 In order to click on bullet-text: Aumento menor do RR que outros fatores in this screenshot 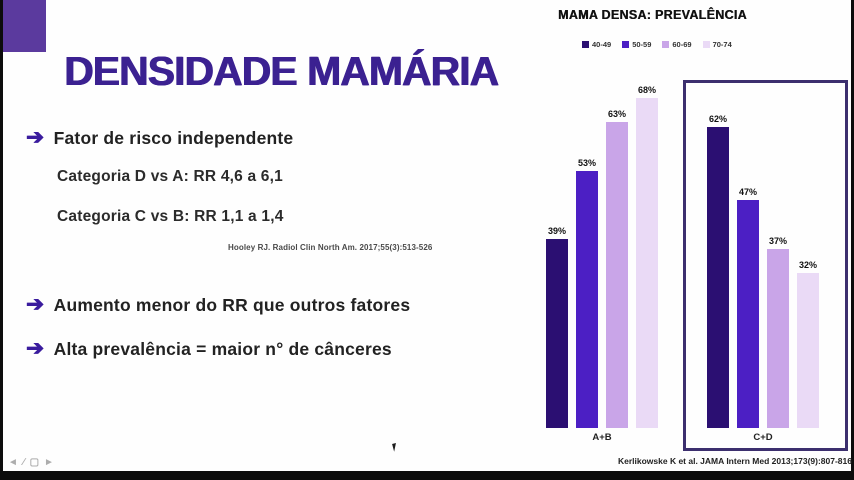, I will do `click(232, 305)`.